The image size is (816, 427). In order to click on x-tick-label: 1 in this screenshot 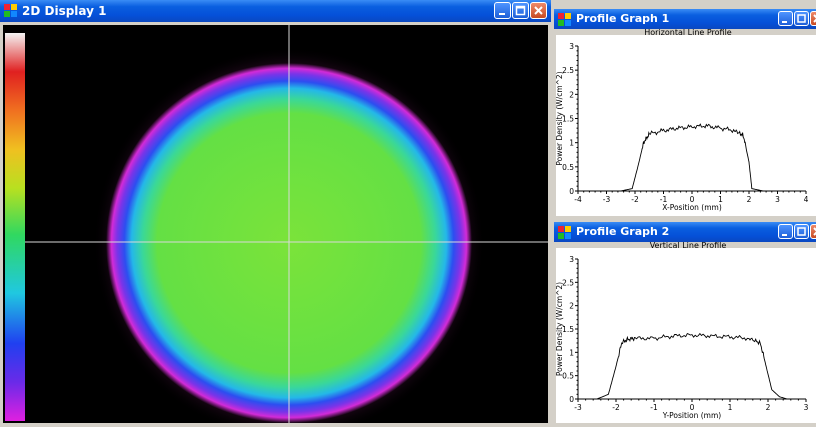, I will do `click(730, 407)`.